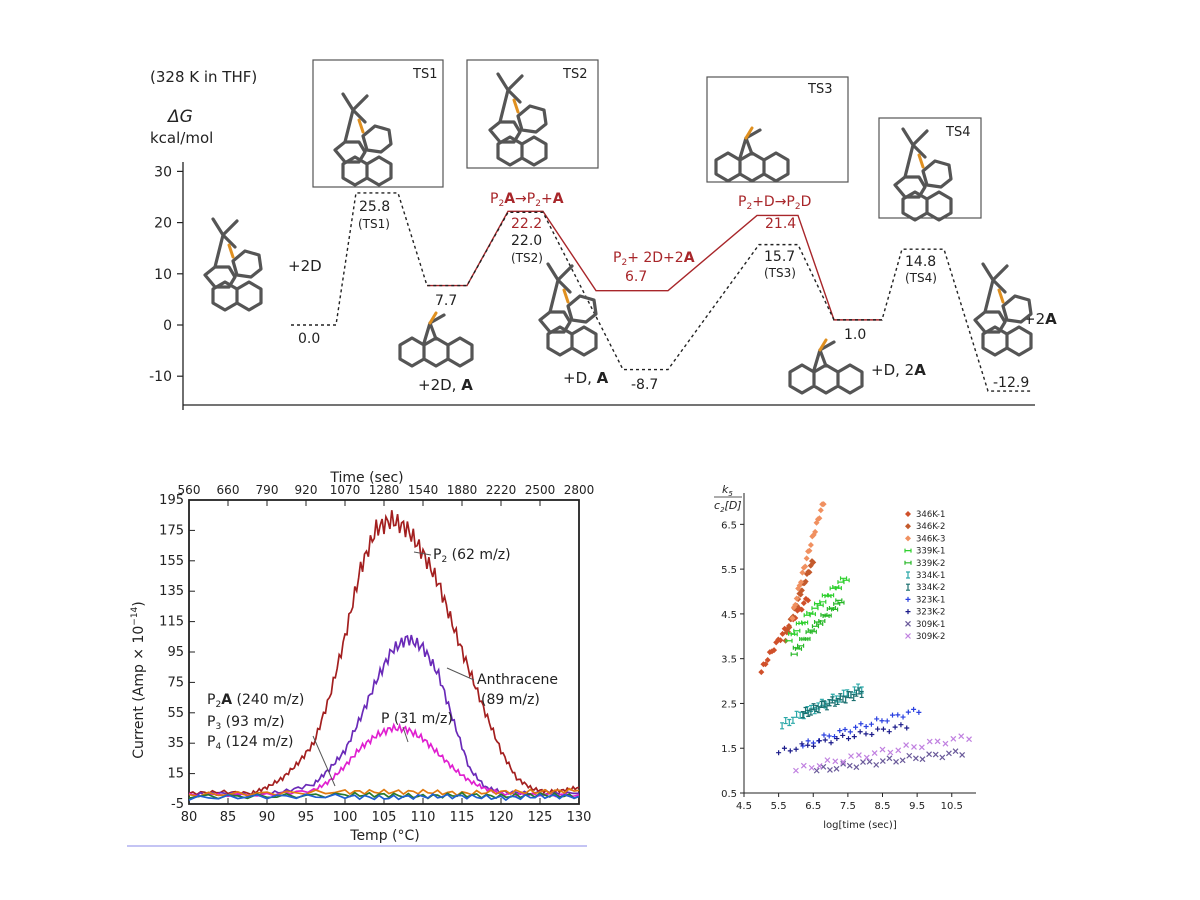 The image size is (1200, 900). What do you see at coordinates (175, 743) in the screenshot?
I see `y-tick-label: 35` at bounding box center [175, 743].